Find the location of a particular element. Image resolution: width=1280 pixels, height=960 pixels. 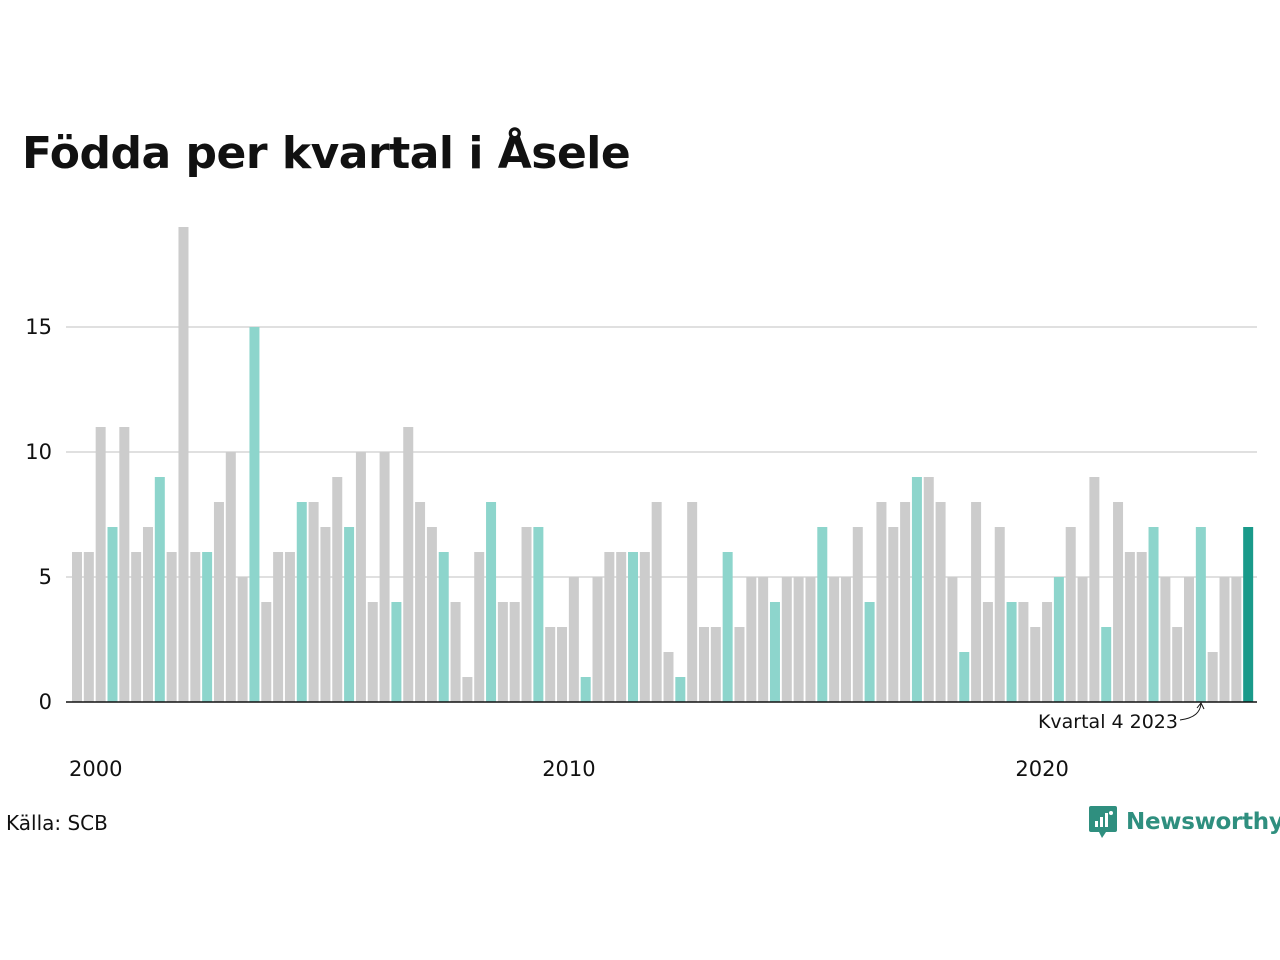

y-tick-label: 15 is located at coordinates (38, 327).